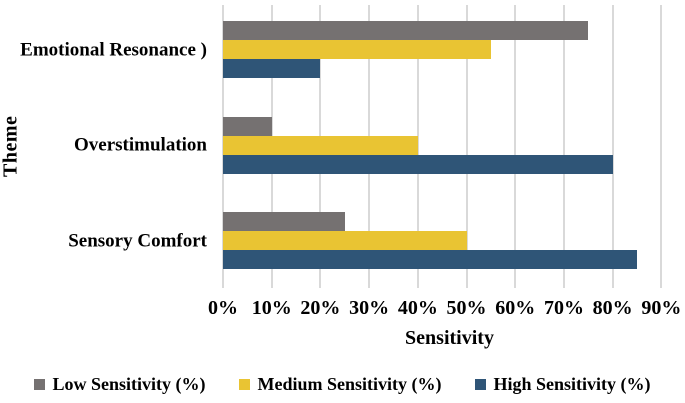 Image resolution: width=685 pixels, height=403 pixels. I want to click on x-tick-label: 20%, so click(320, 308).